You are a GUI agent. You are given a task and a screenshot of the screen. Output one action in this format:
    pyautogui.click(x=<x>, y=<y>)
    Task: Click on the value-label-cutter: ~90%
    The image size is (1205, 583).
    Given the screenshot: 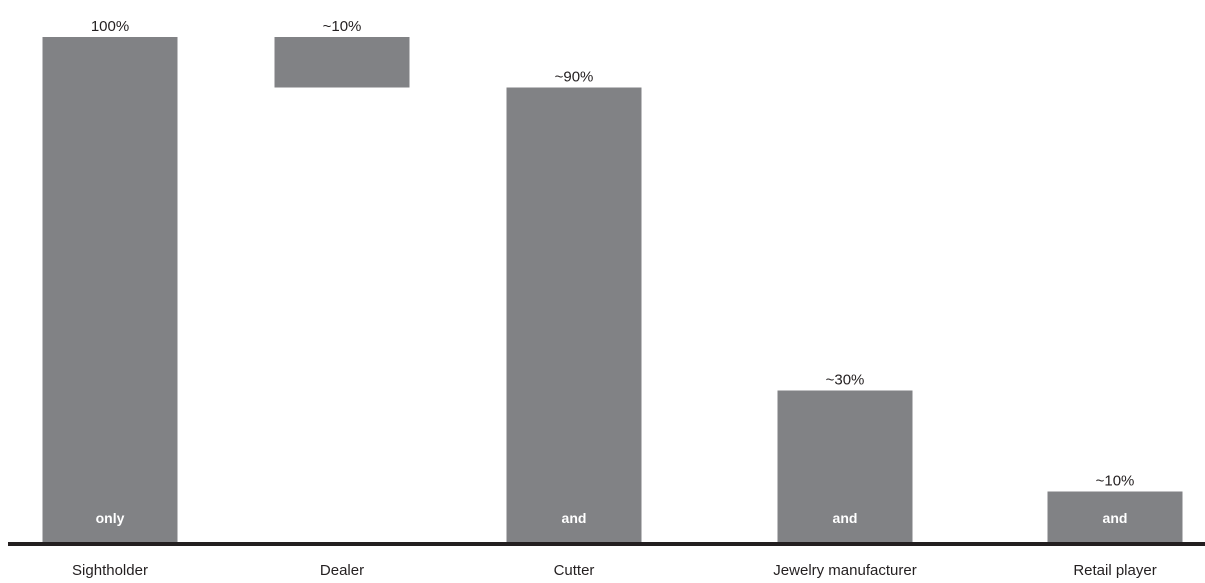 What is the action you would take?
    pyautogui.click(x=574, y=77)
    